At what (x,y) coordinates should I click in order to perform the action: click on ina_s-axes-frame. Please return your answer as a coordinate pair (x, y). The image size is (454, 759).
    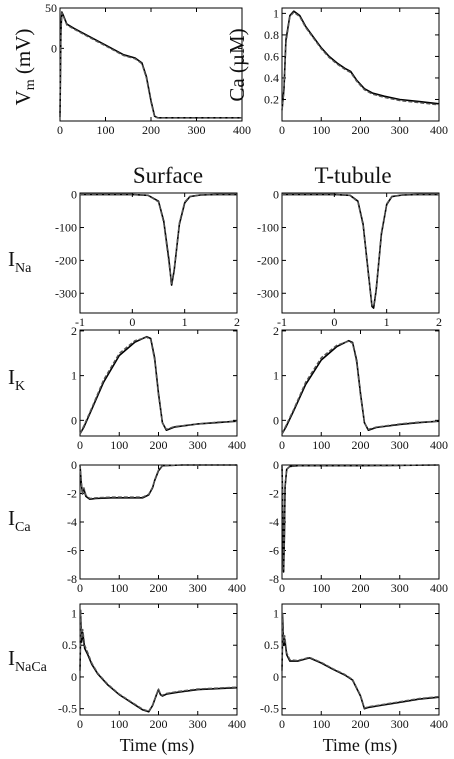
    Looking at the image, I should click on (158, 253).